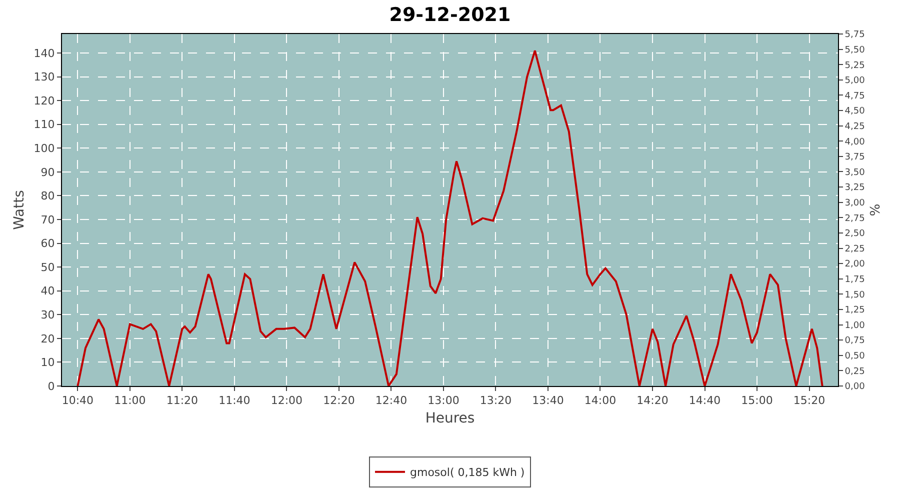  Describe the element at coordinates (855, 295) in the screenshot. I see `y2-tick-label: 1,50` at that location.